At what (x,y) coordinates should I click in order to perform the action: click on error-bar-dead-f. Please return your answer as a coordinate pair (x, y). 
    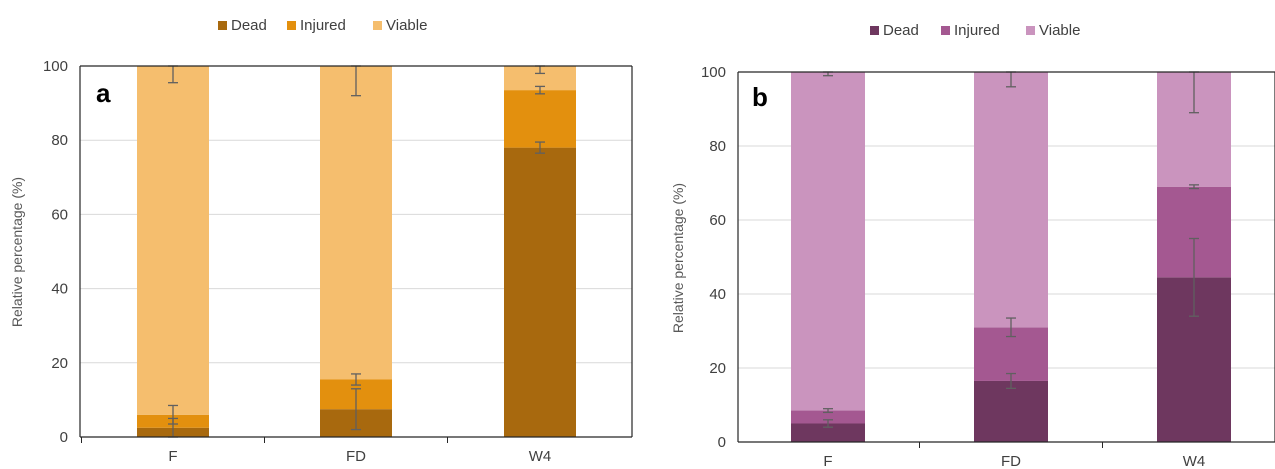
    Looking at the image, I should click on (828, 423).